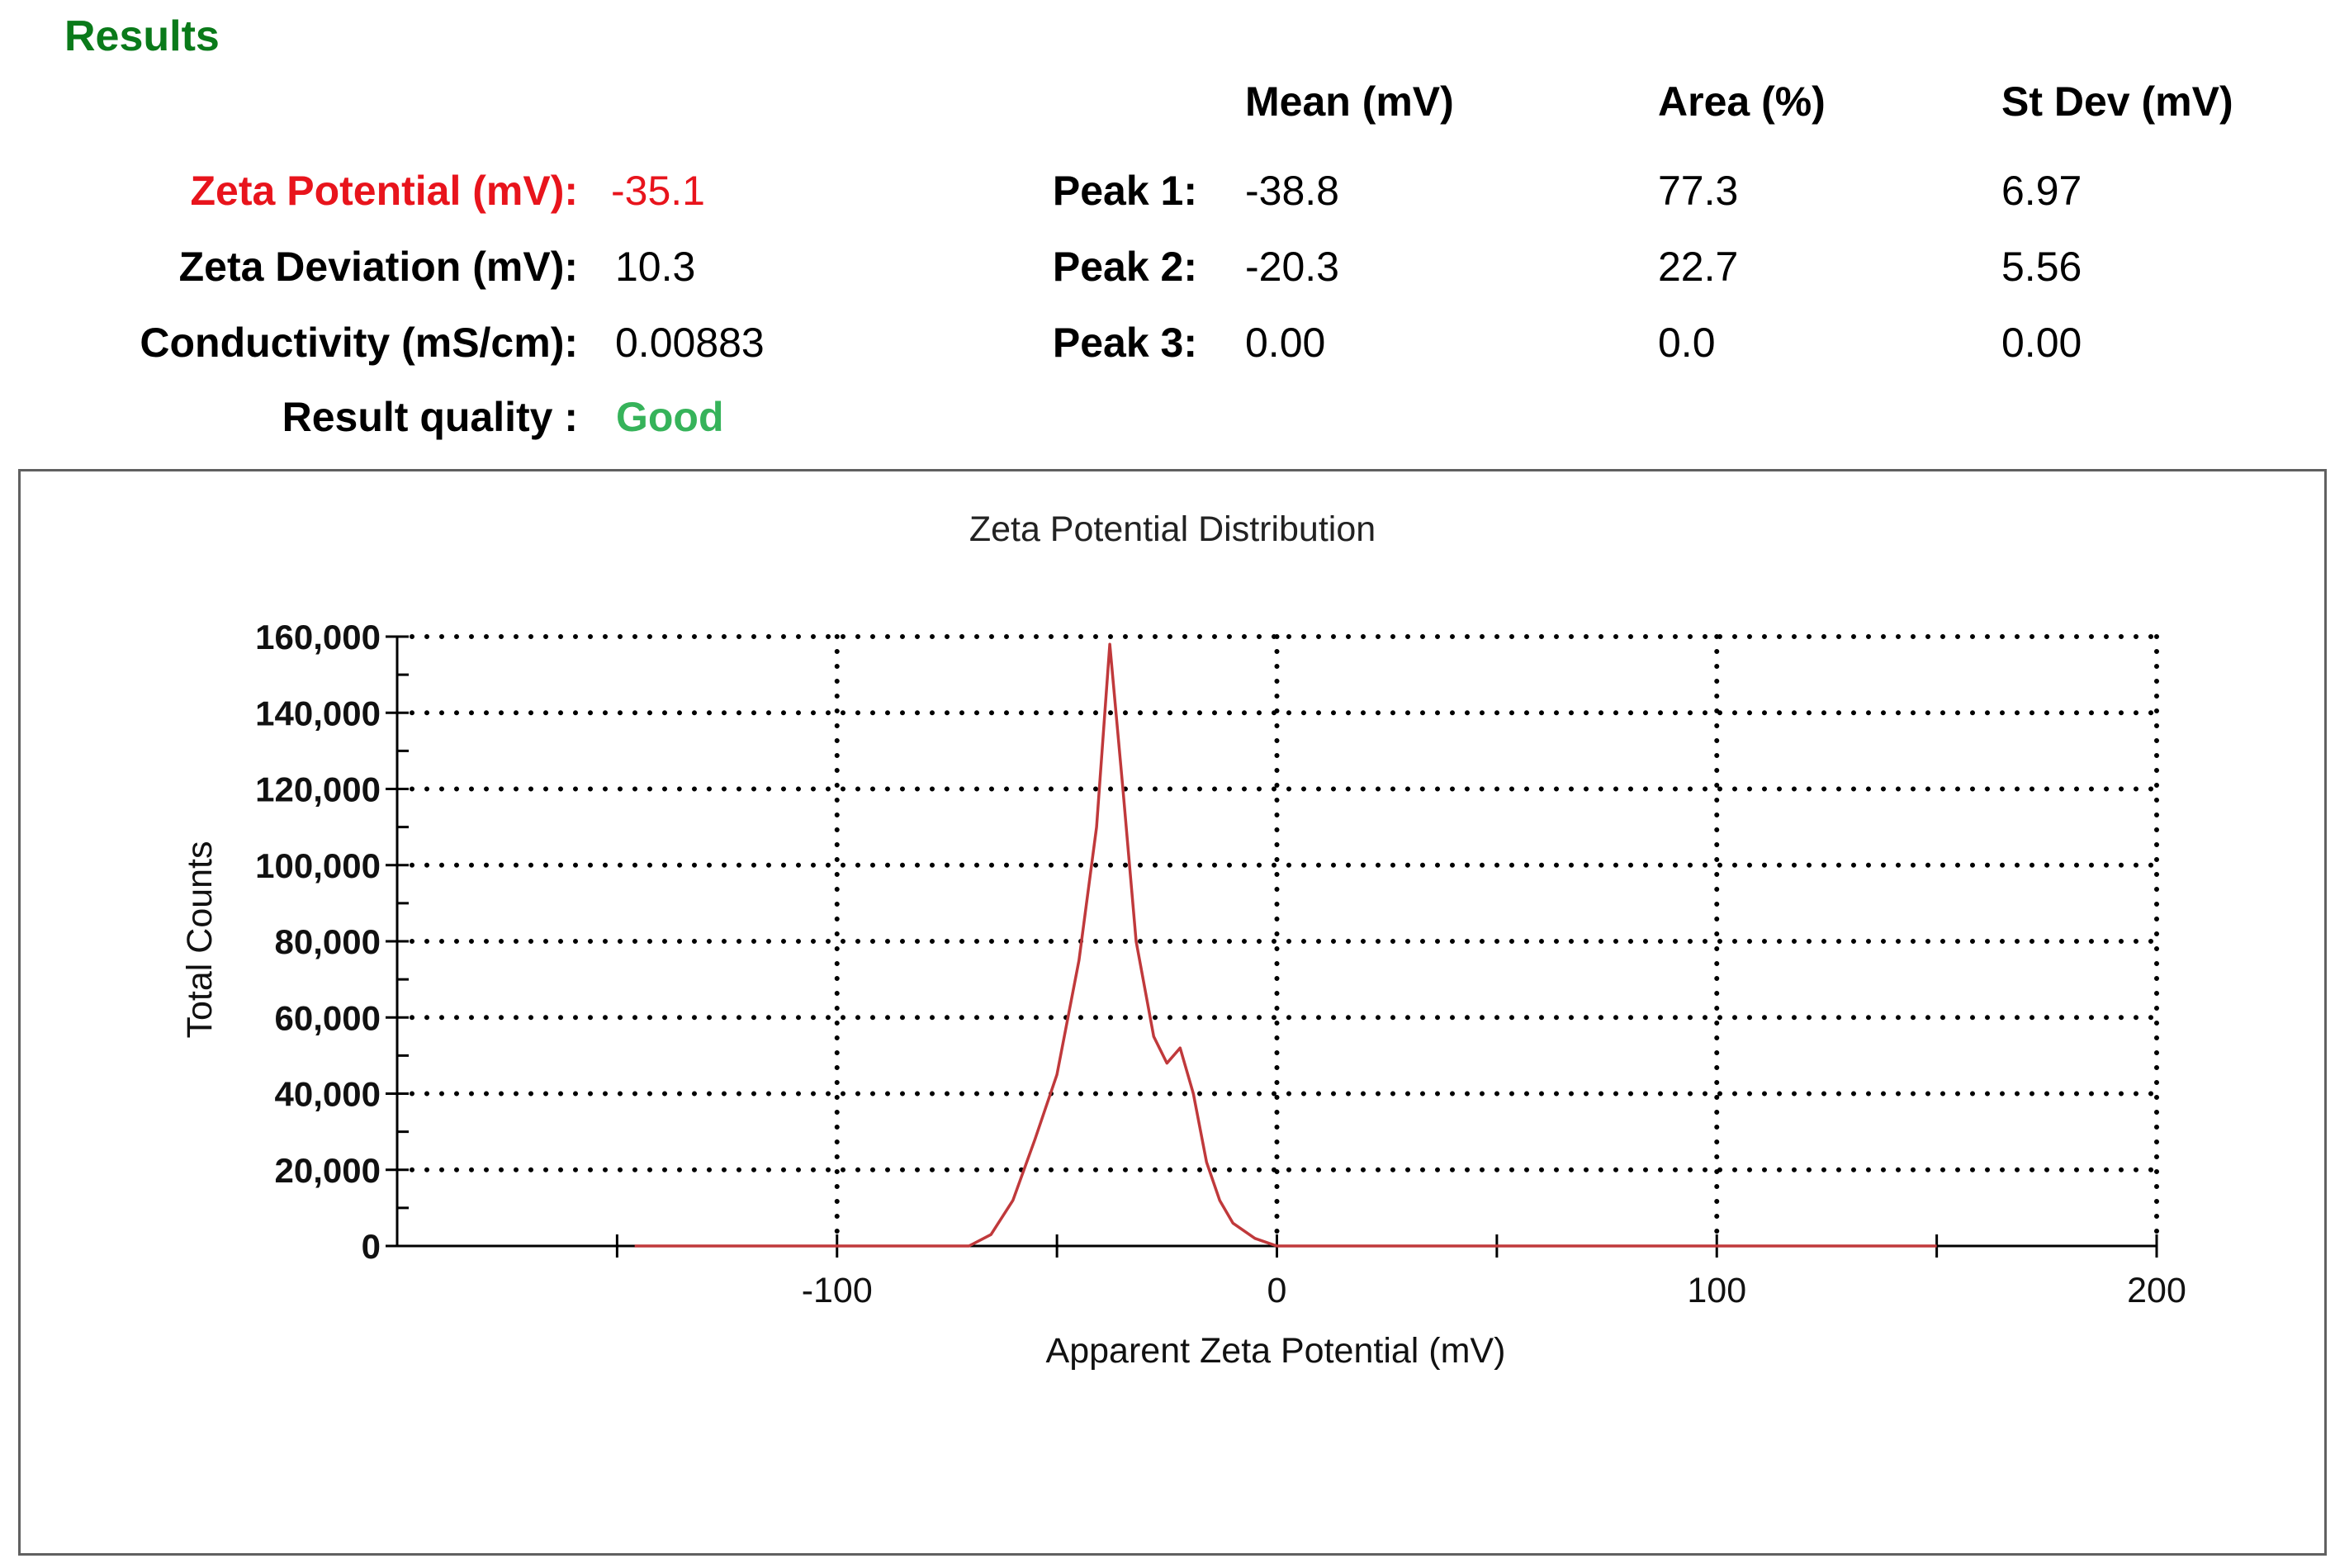 The height and width of the screenshot is (1568, 2335). What do you see at coordinates (837, 1290) in the screenshot?
I see `x-tick-label: -100` at bounding box center [837, 1290].